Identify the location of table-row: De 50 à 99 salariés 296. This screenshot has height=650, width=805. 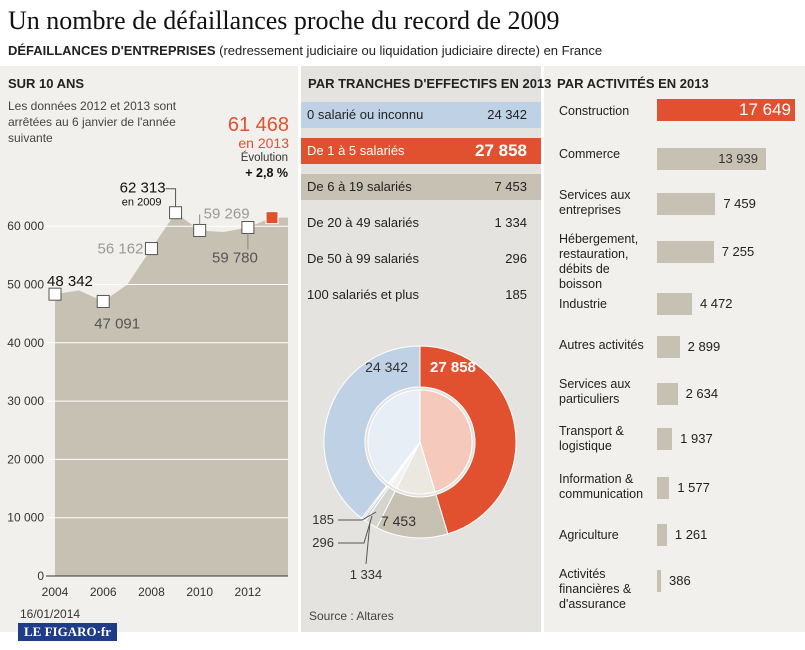
(421, 259).